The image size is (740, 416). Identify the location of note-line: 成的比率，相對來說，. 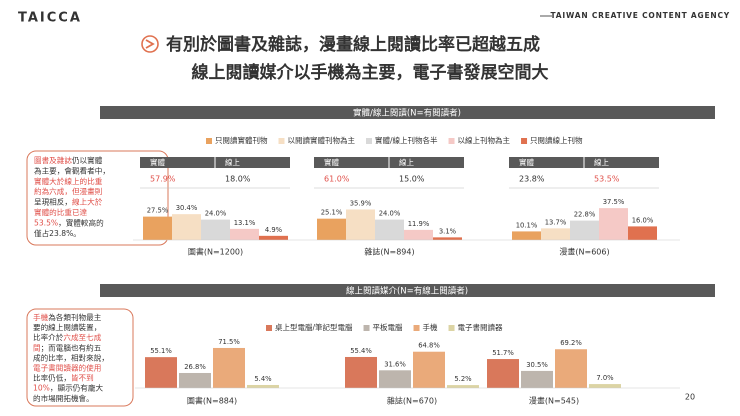
(71, 357).